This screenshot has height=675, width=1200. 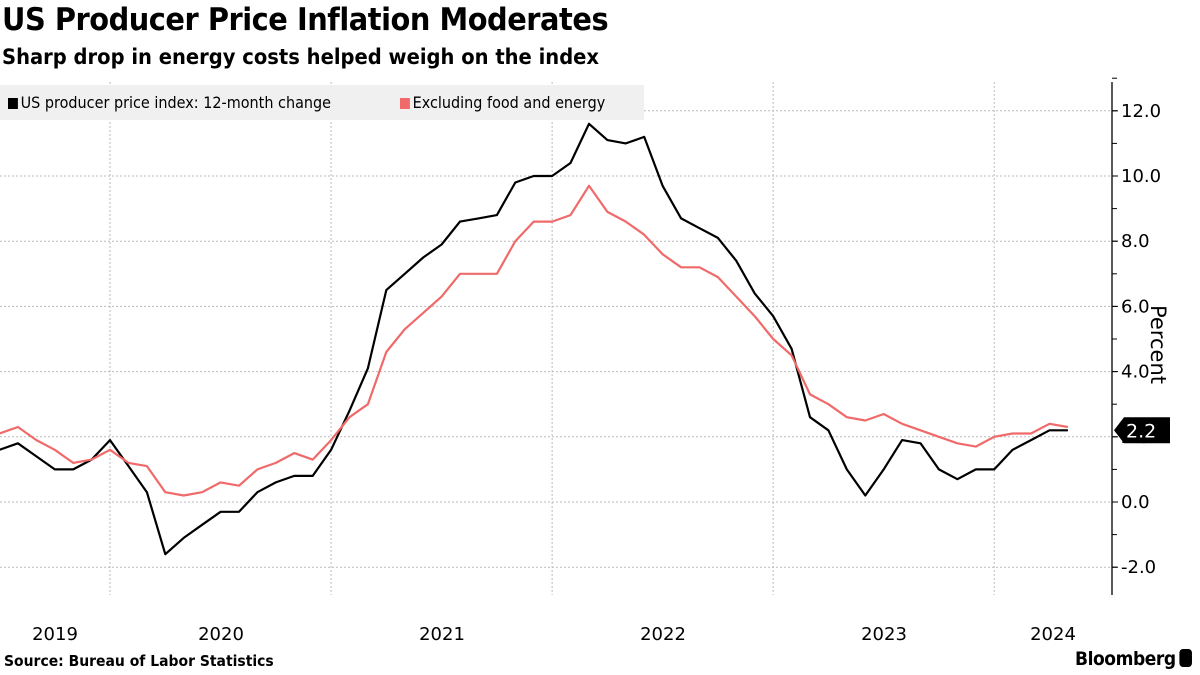 I want to click on y-axis: 12.010.08.06.04.02.00.0-2.02.2, so click(x=1140, y=336).